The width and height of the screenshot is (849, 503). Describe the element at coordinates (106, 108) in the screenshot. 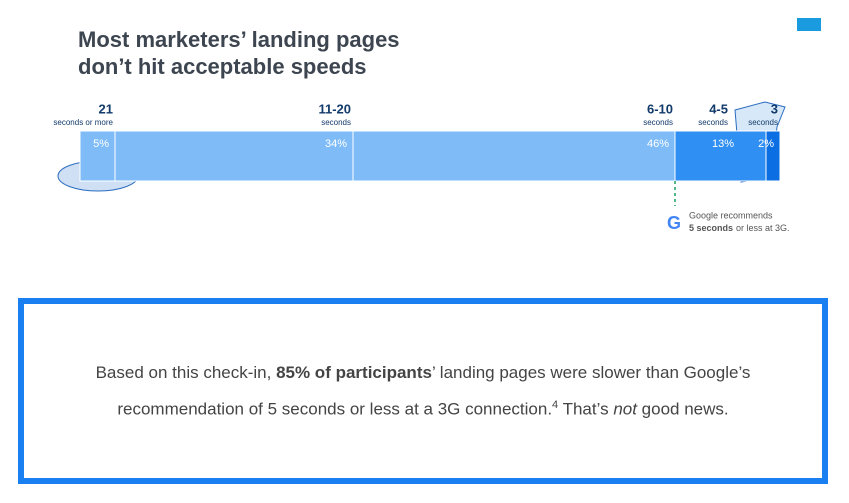

I see `category-label: 21` at that location.